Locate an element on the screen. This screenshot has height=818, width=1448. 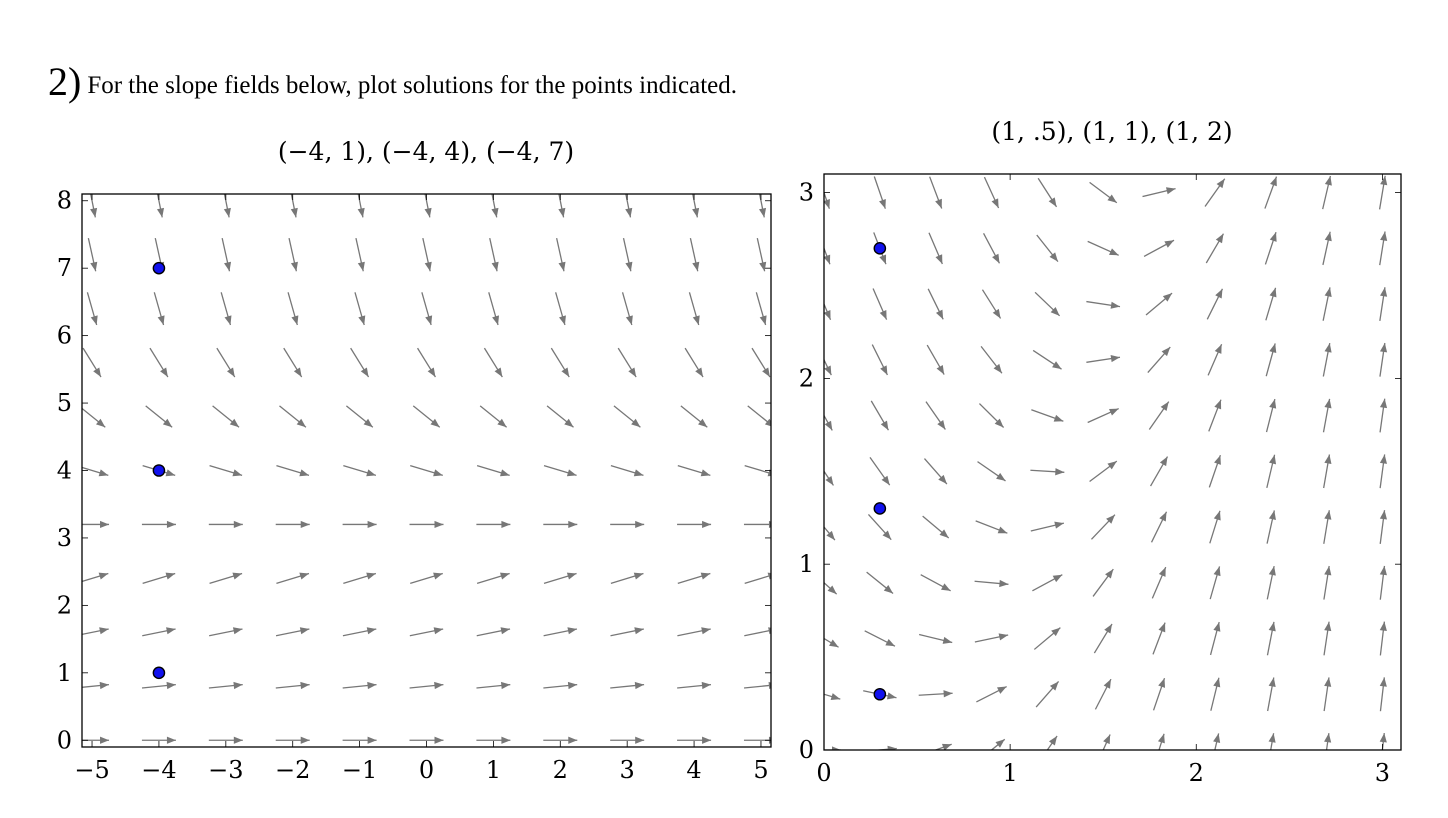
x-tick-label: 0 is located at coordinates (426, 770).